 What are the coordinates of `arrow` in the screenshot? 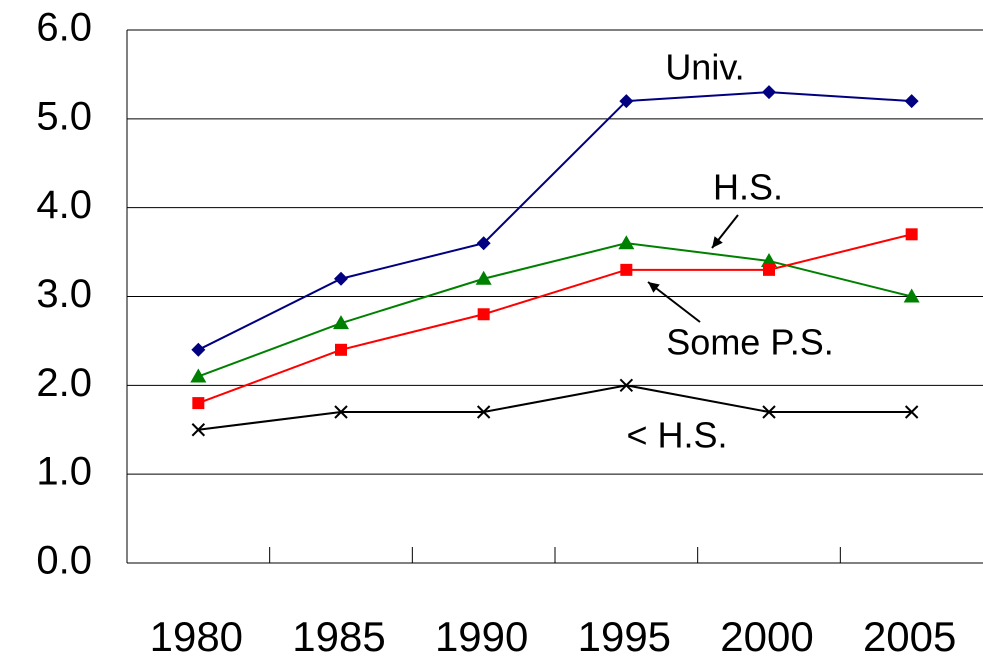 It's located at (674, 302).